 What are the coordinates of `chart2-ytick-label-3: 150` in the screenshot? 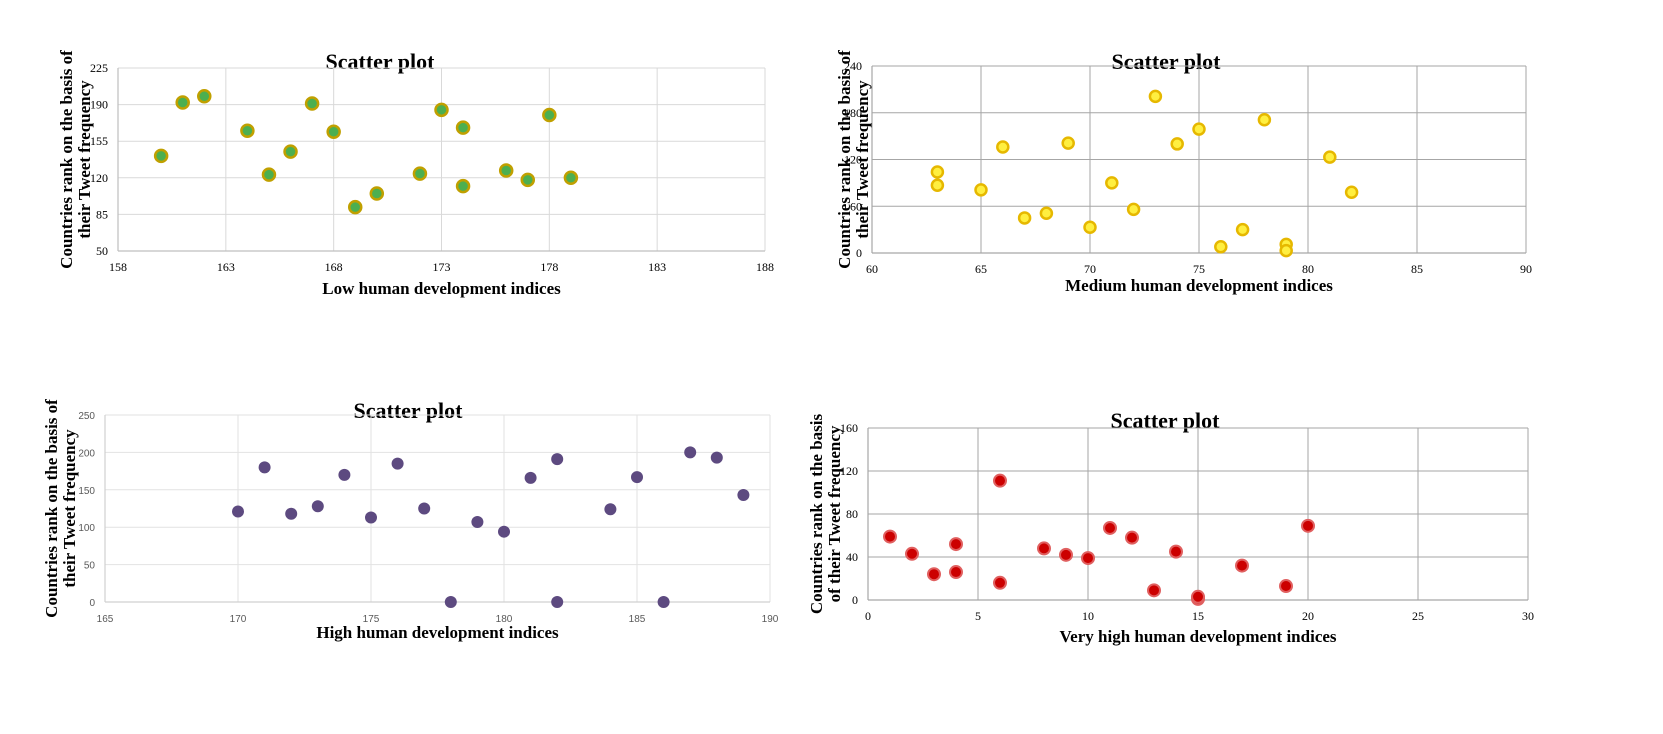 It's located at (86, 491).